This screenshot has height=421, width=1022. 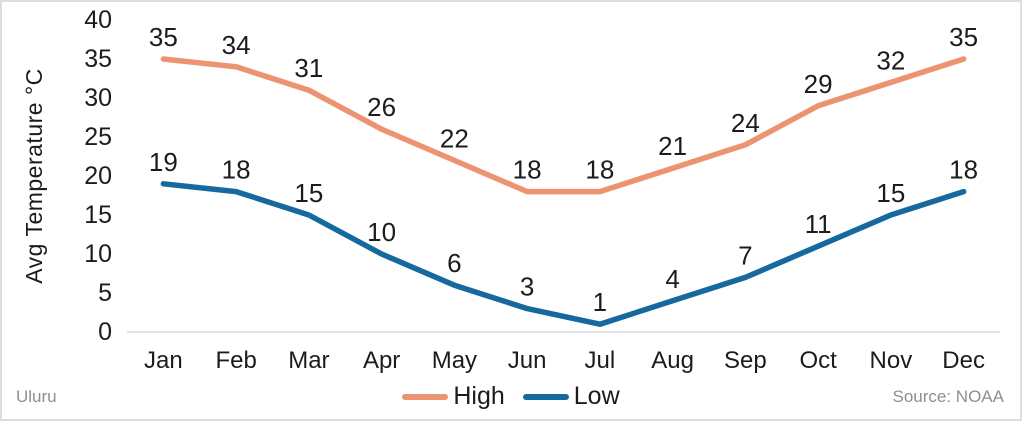 I want to click on legend-swatch-high, so click(x=425, y=396).